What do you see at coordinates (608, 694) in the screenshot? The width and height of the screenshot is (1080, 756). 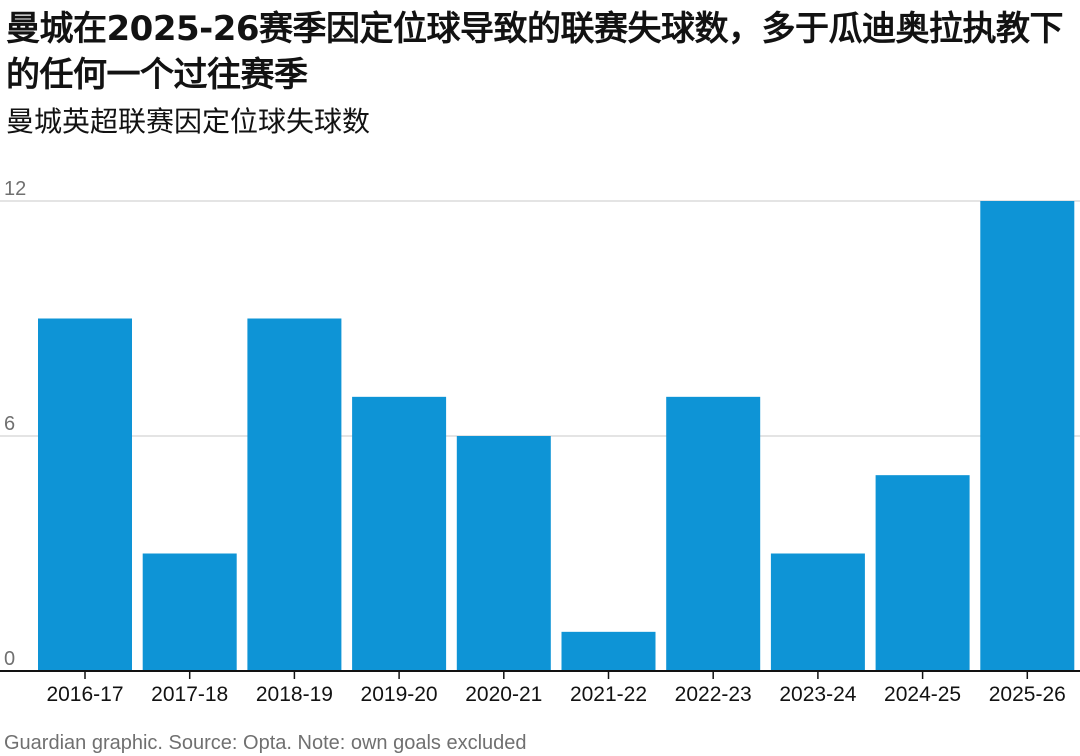 I see `x-tick-label: 2021-22` at bounding box center [608, 694].